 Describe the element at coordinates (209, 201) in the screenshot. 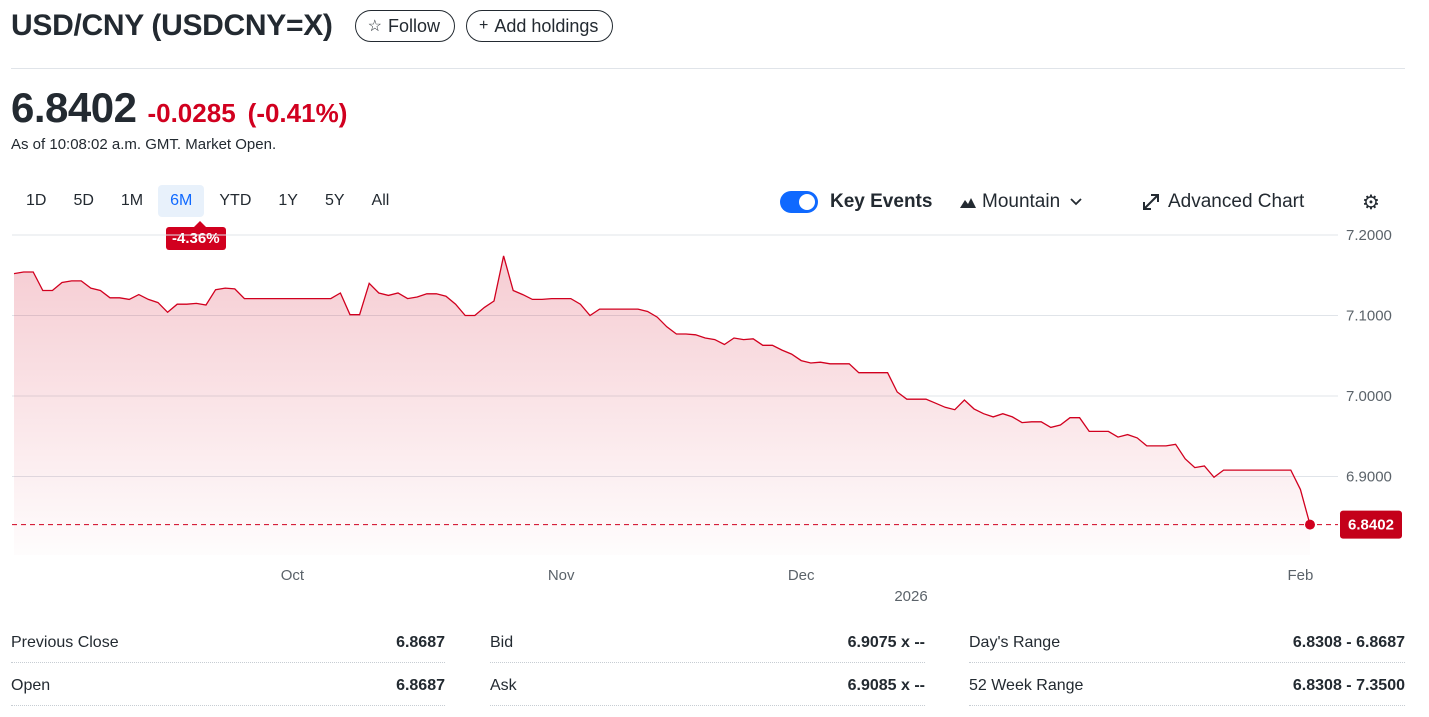

I see `range-tabs: 1D 5D 1M 6M YTD 1Y 5Y All` at that location.